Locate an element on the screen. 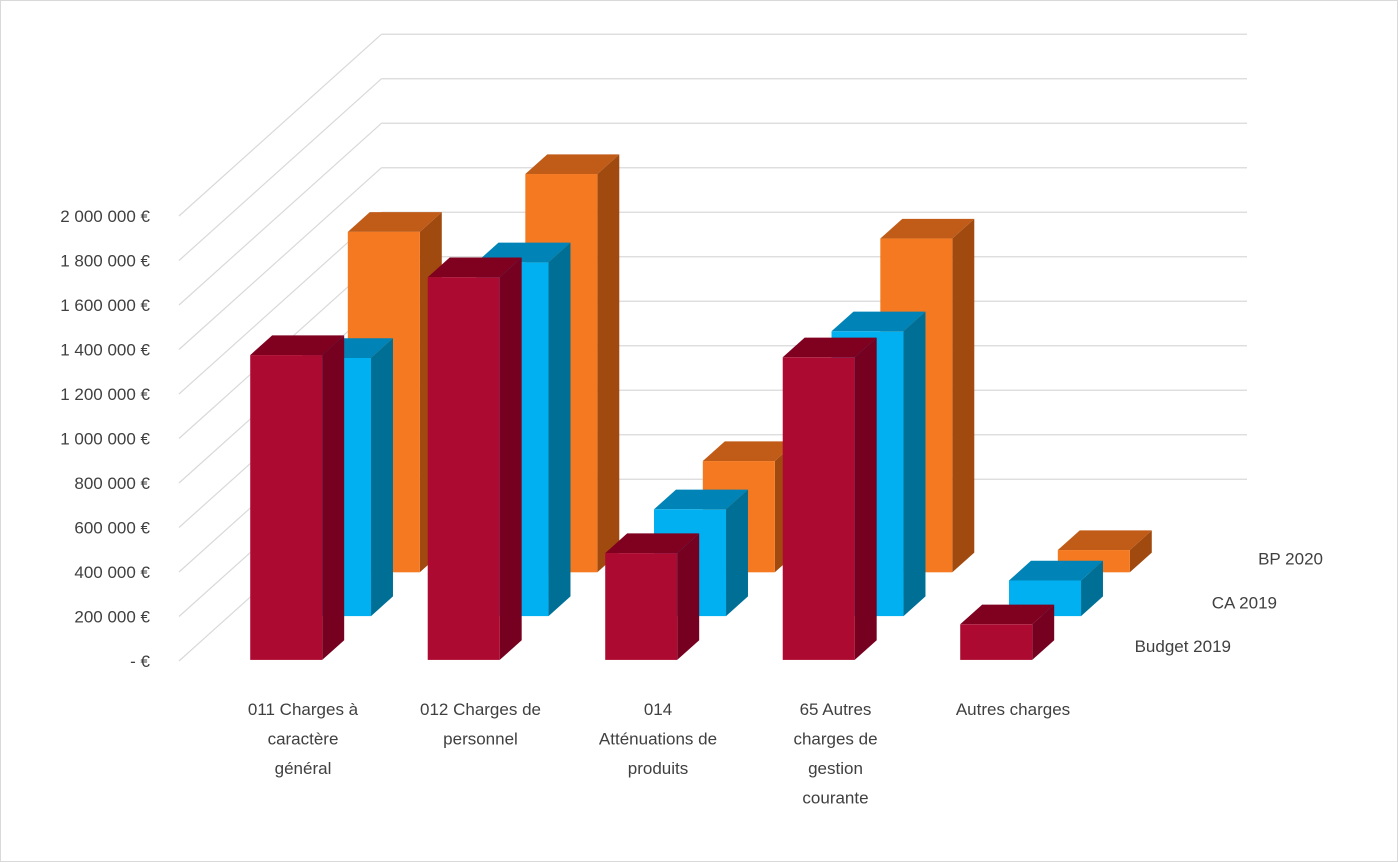 Image resolution: width=1398 pixels, height=863 pixels. y-tick-label: 1 600 000 € is located at coordinates (105, 305).